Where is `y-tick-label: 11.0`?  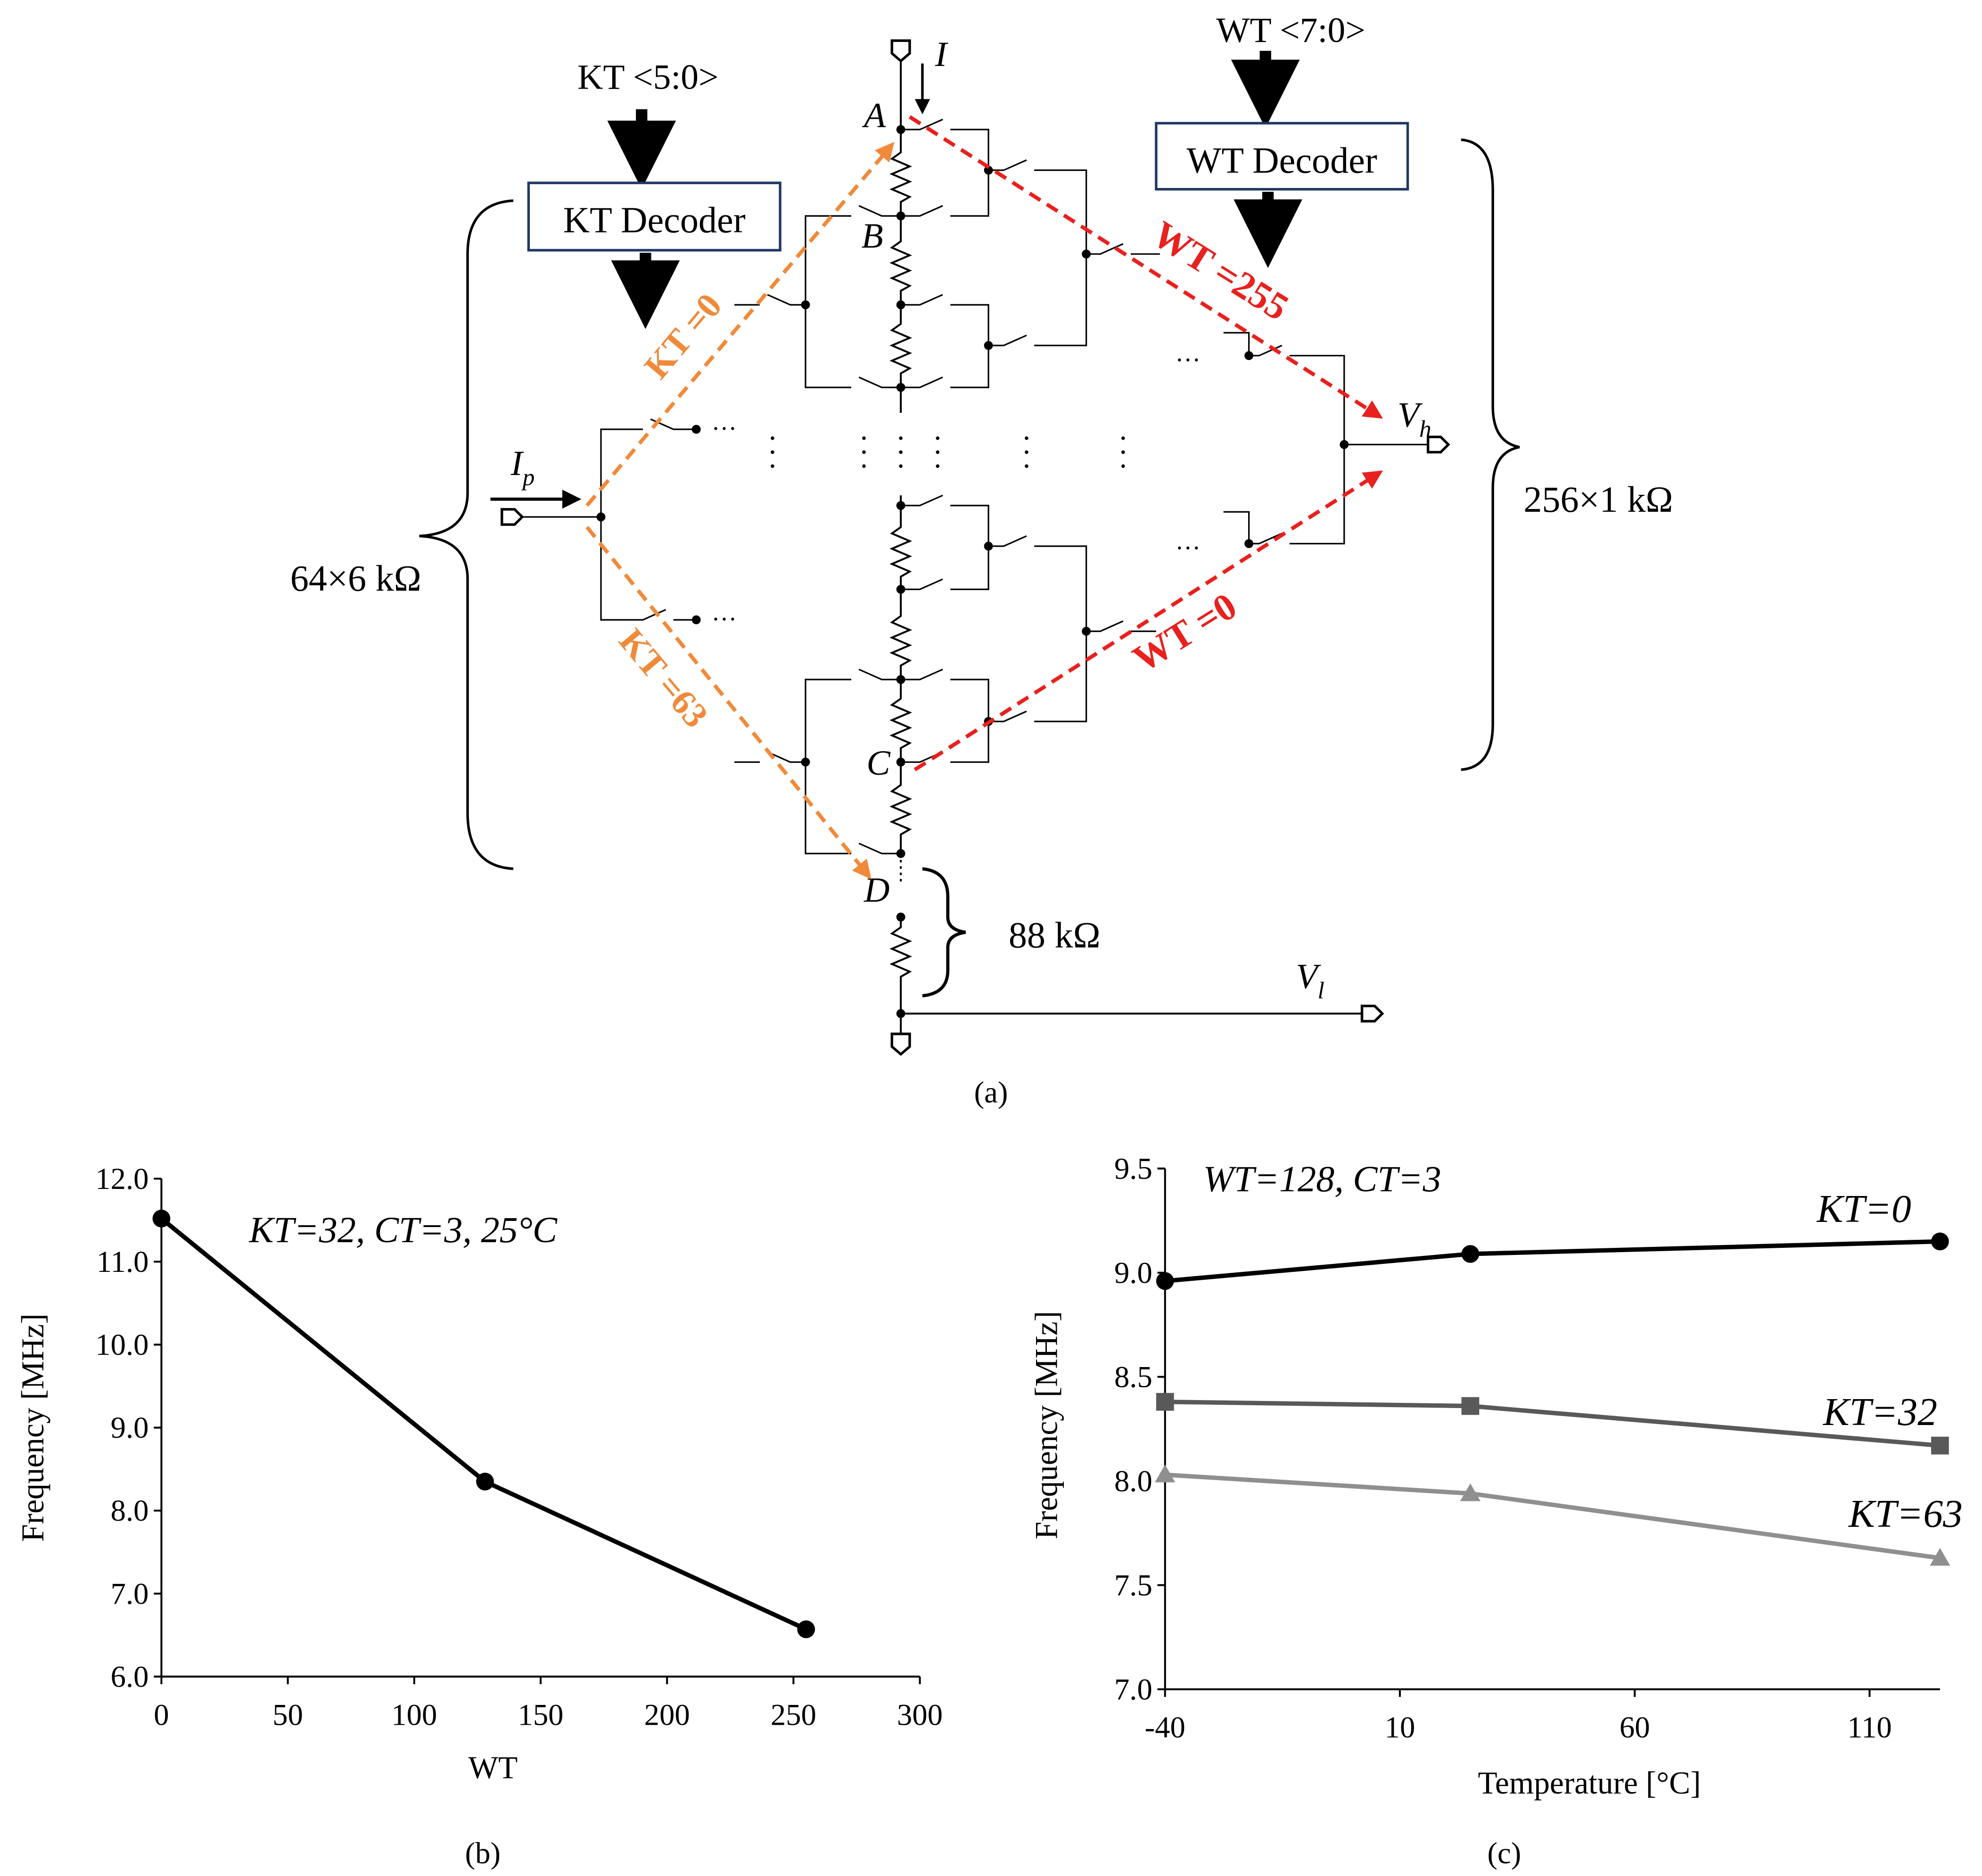
y-tick-label: 11.0 is located at coordinates (123, 1261).